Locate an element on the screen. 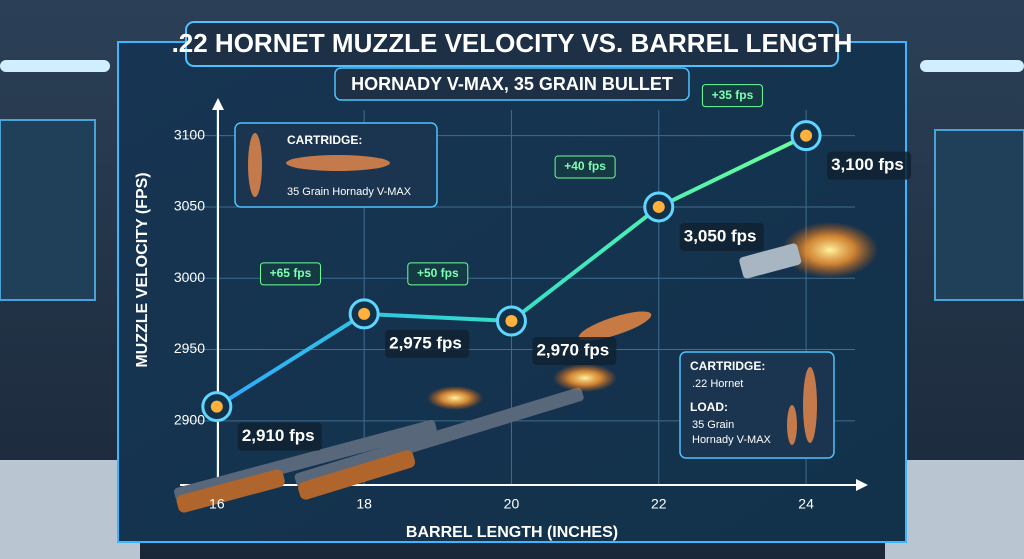  x-axis-label: BARREL LENGTH (INCHES) is located at coordinates (512, 532).